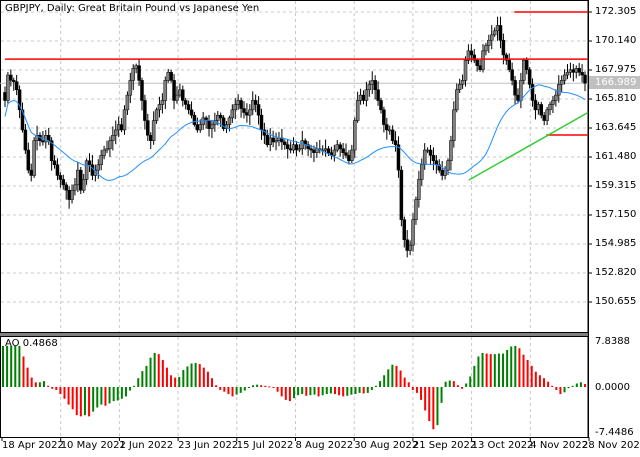 The height and width of the screenshot is (457, 640). I want to click on date-tick-label: 18 Apr 2022, so click(33, 445).